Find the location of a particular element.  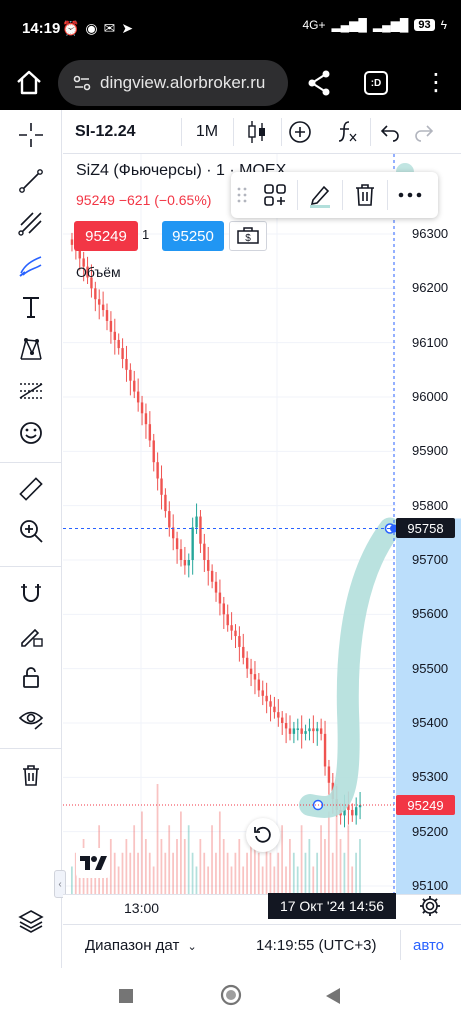

system-nav-bar is located at coordinates (230, 996).